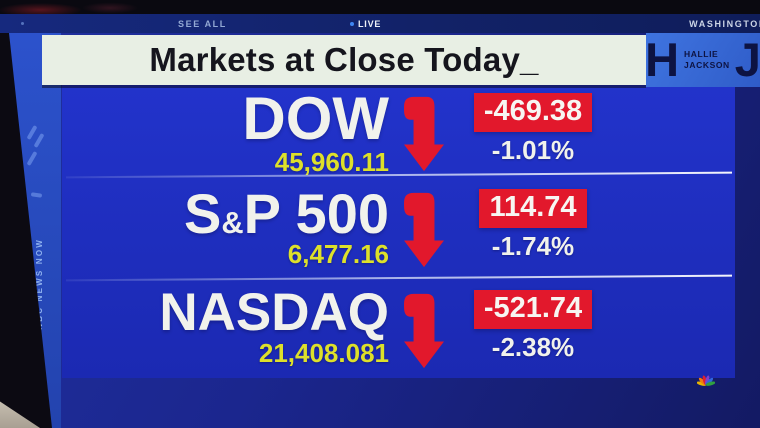  I want to click on change-amount-badge: 114.74, so click(533, 208).